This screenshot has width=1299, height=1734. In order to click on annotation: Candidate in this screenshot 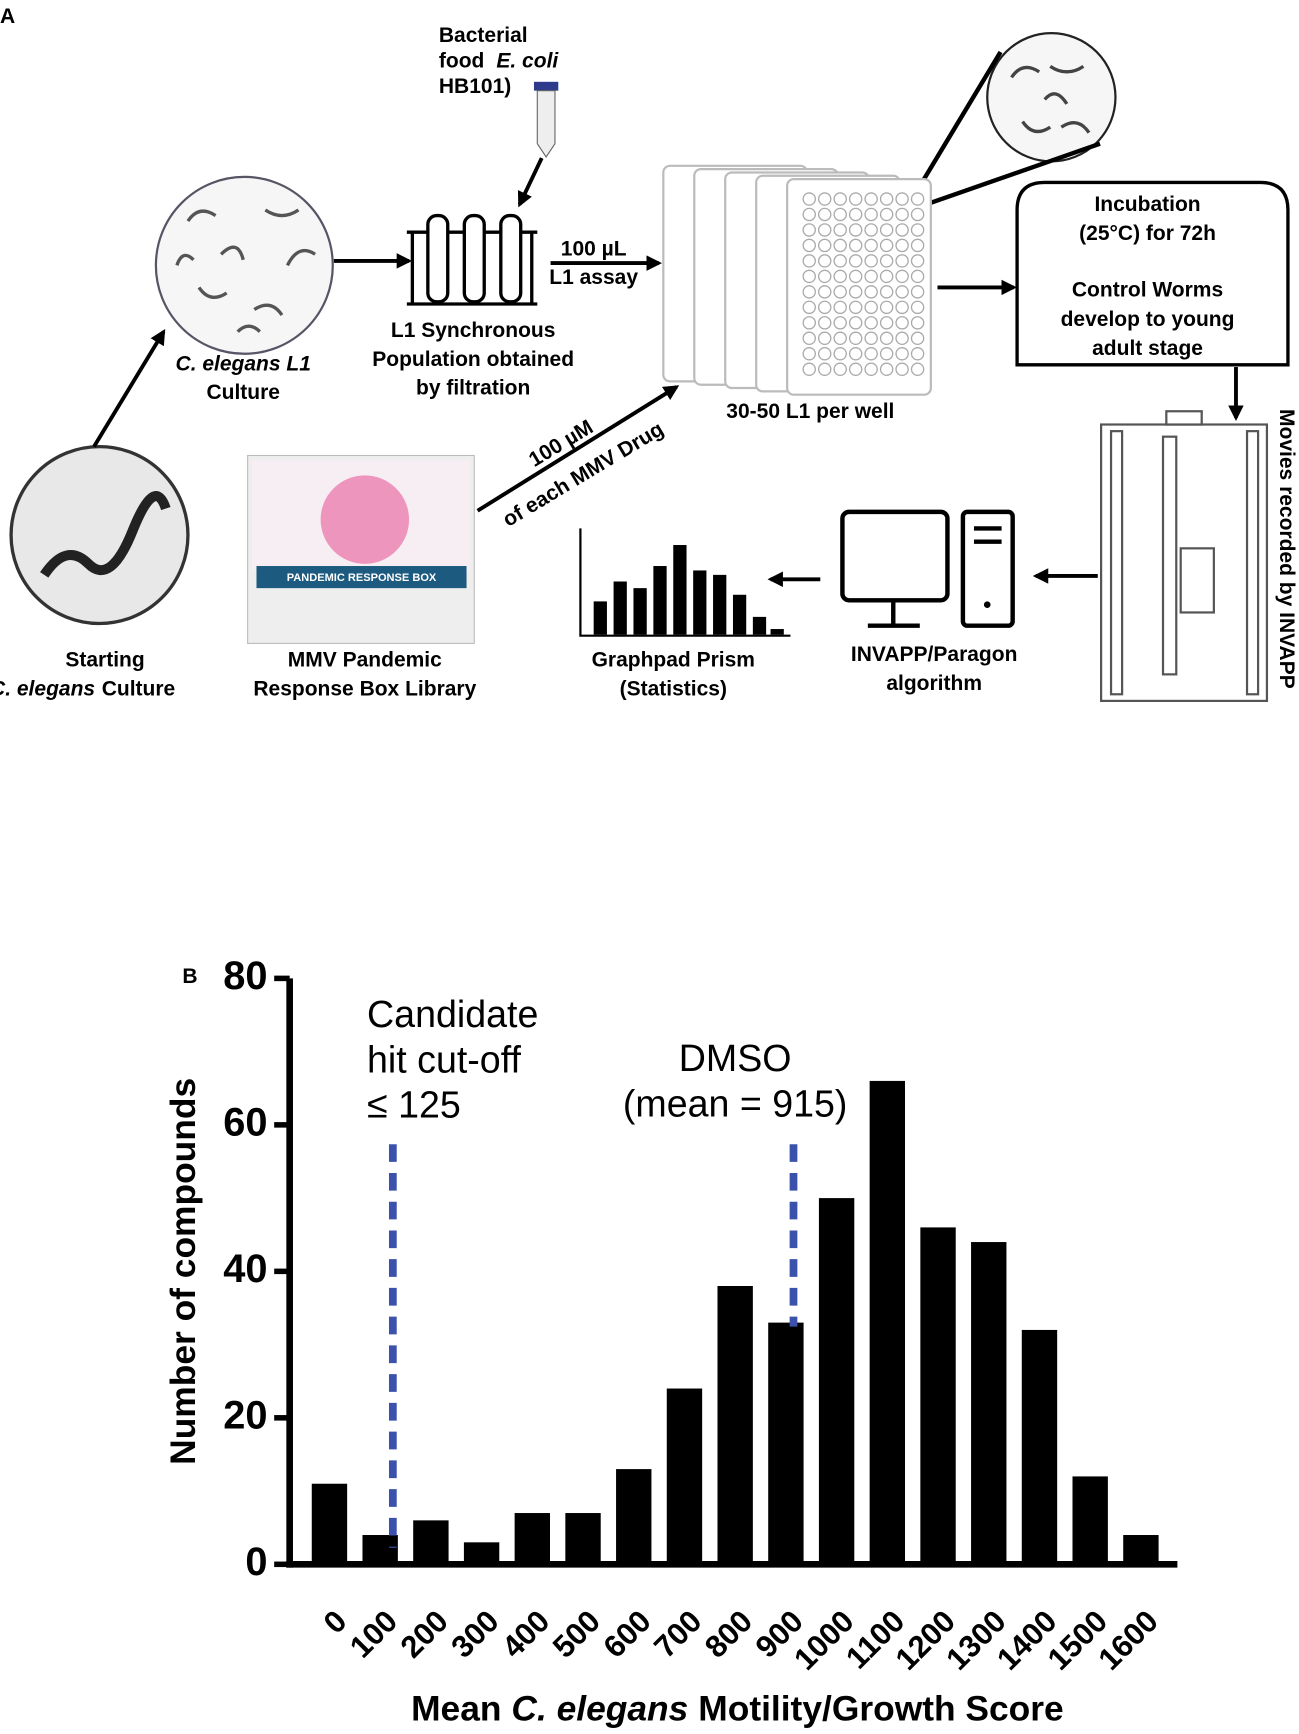, I will do `click(452, 1014)`.